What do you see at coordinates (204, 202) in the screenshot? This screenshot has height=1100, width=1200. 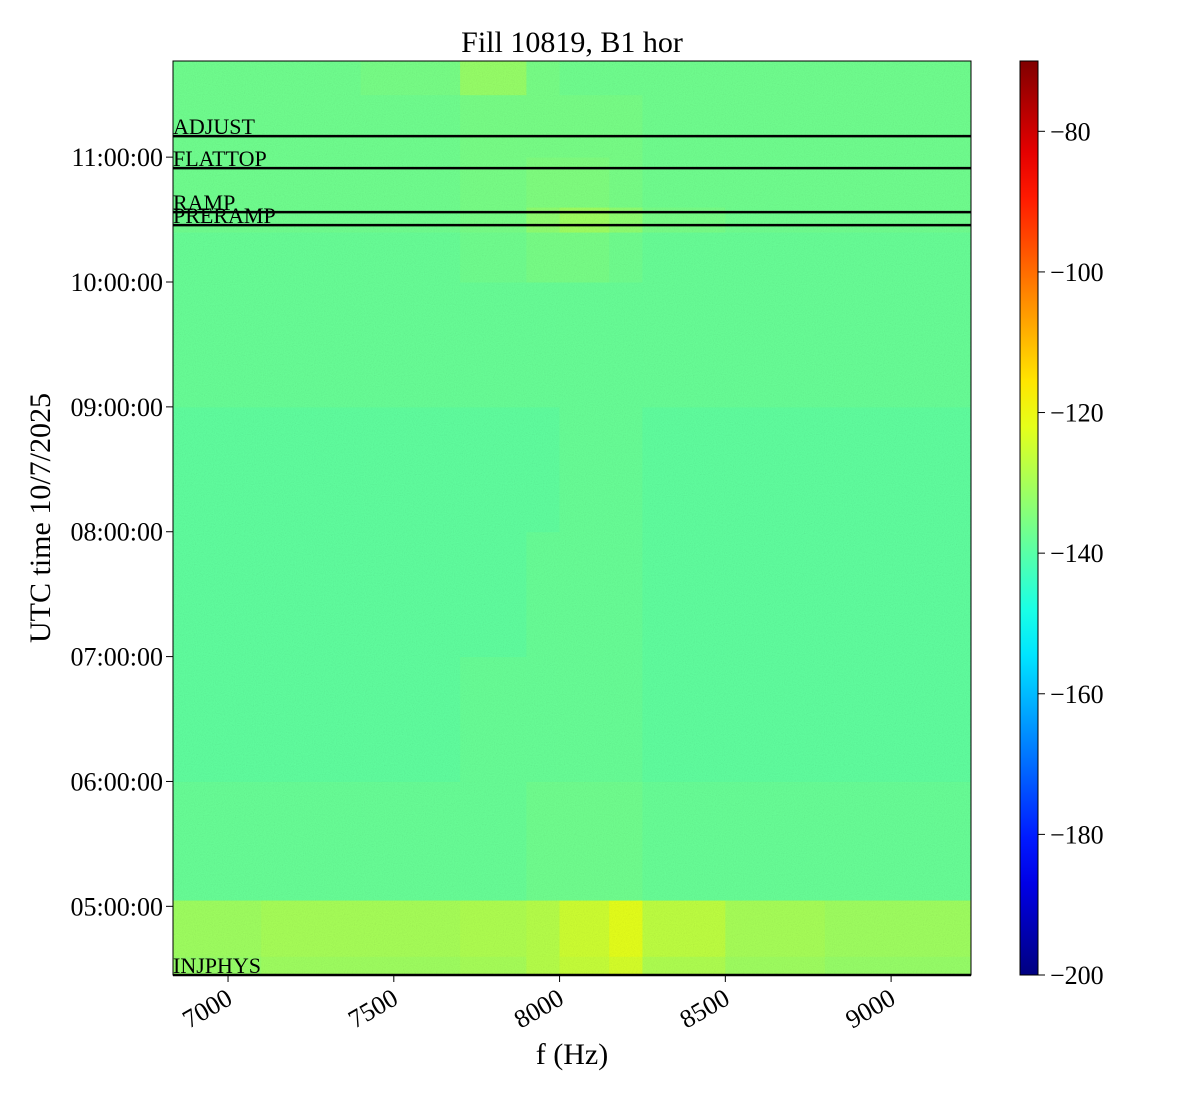 I see `phase-label: RAMP` at bounding box center [204, 202].